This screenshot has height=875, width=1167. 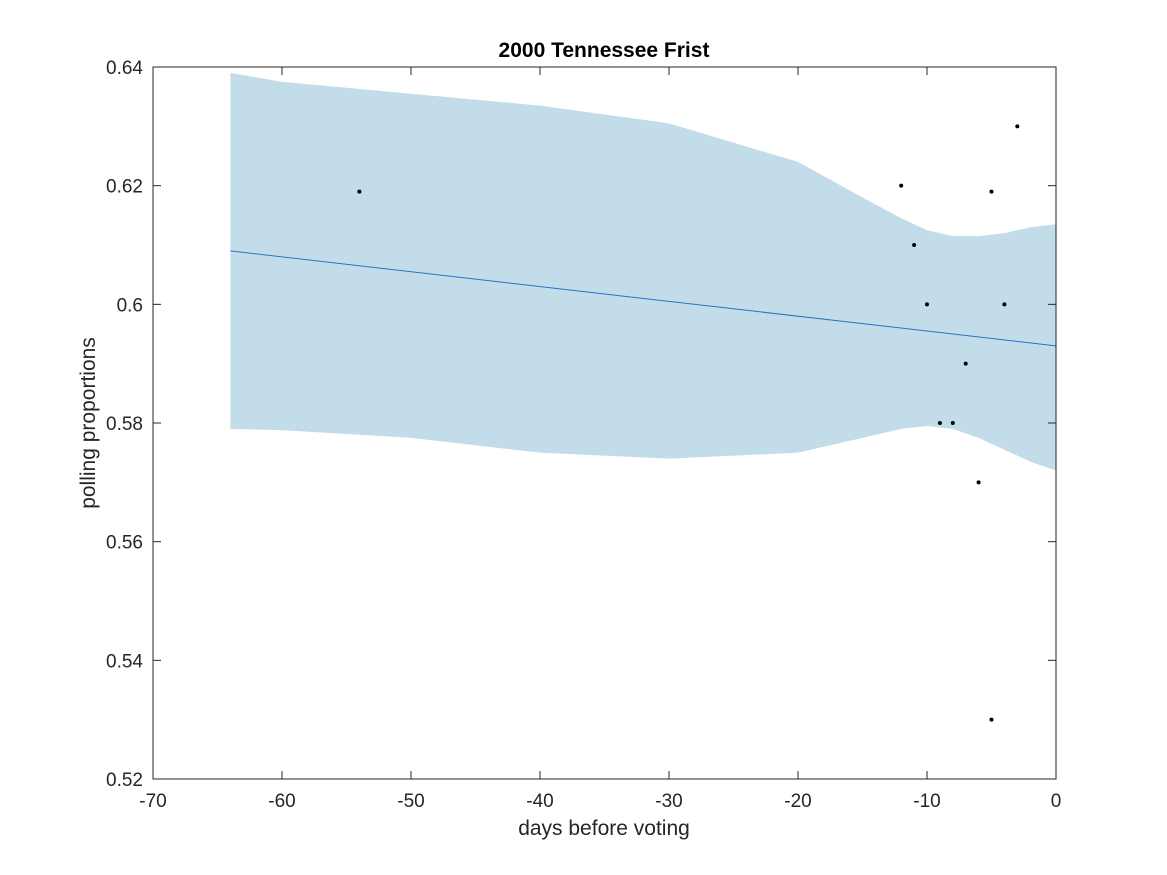 I want to click on x-tick-label: -70, so click(x=152, y=801).